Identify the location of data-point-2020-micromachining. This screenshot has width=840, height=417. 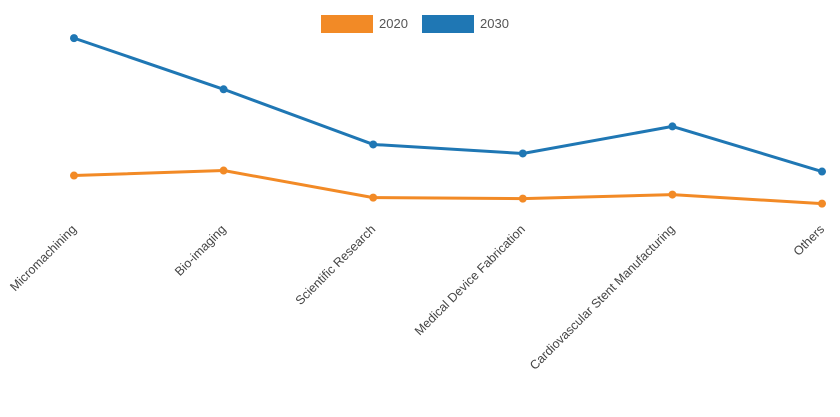
(74, 175).